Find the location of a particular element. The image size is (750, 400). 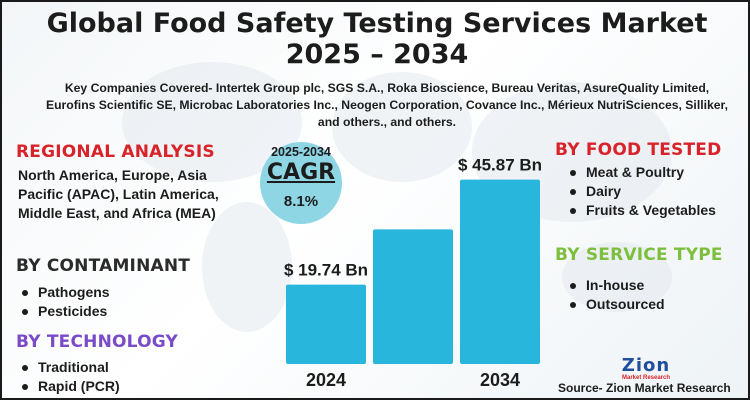

contaminant-list: Pathogens Pesticides is located at coordinates (64, 302).